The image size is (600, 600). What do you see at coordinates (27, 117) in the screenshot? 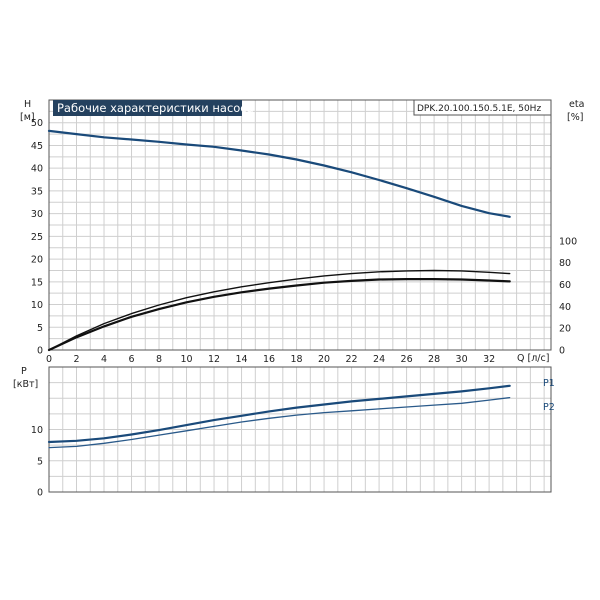
I see `y-axis-unit-head: [м]` at bounding box center [27, 117].